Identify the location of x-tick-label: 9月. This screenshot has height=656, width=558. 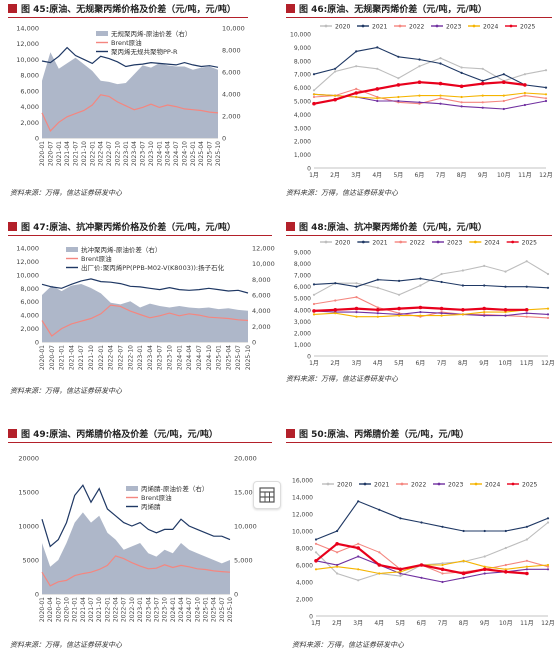
(485, 623).